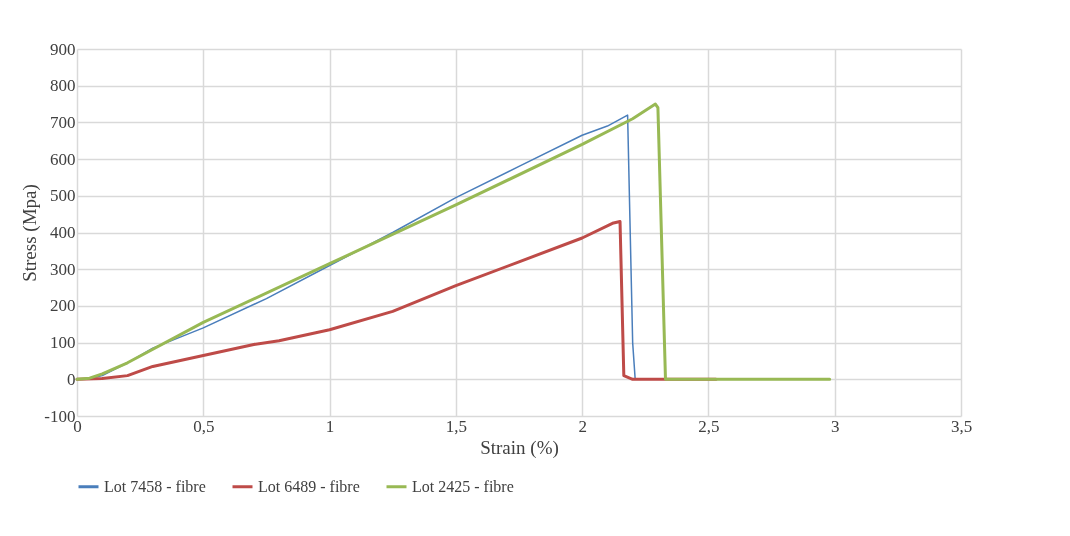 Image resolution: width=1070 pixels, height=536 pixels. What do you see at coordinates (71, 379) in the screenshot?
I see `y-tick-label: 0` at bounding box center [71, 379].